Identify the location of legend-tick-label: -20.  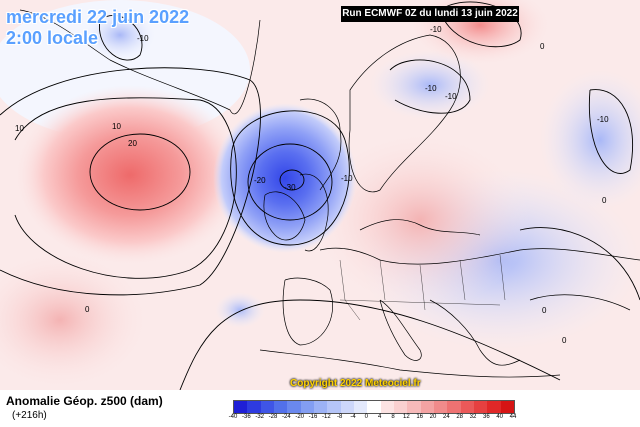
(299, 417).